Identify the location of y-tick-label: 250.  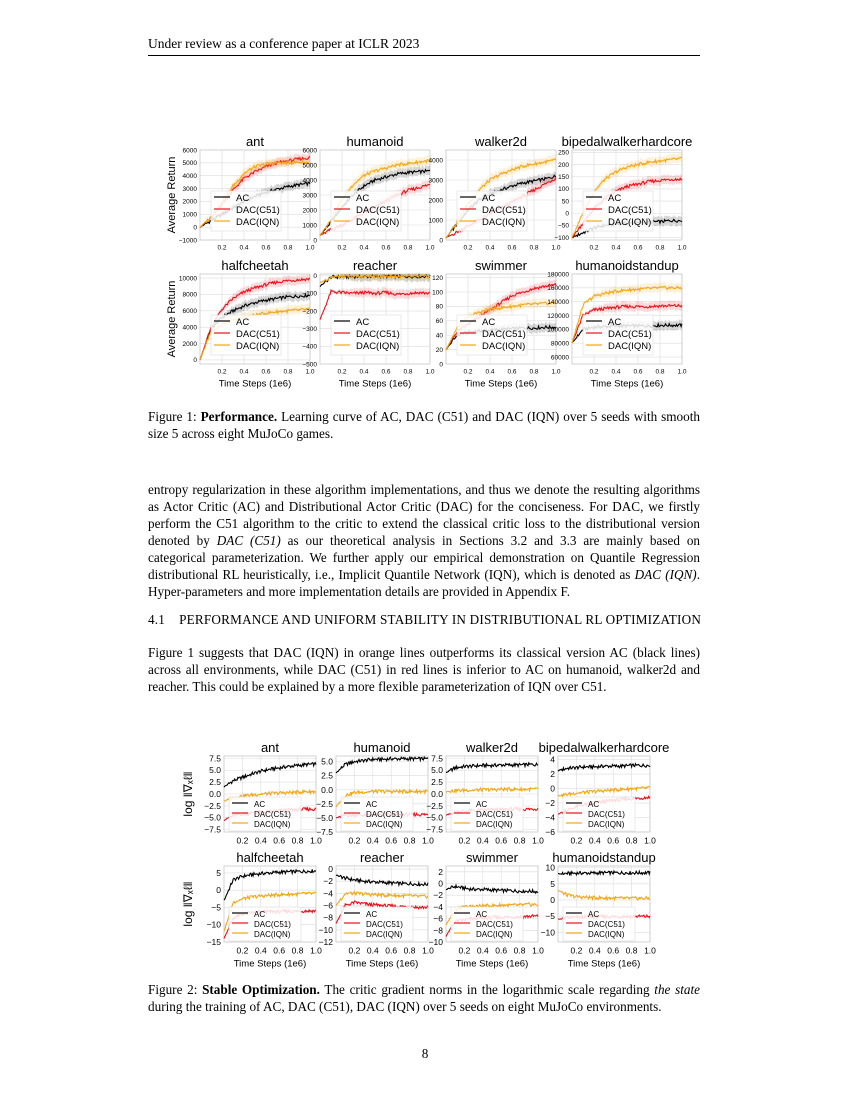
(563, 153).